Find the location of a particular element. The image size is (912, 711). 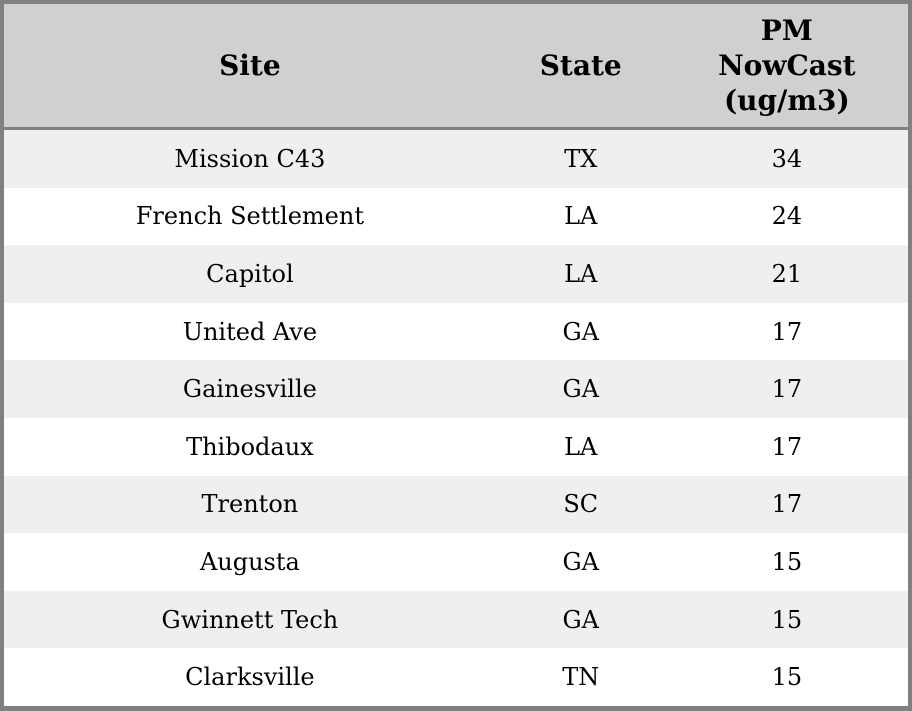

pm-nowcast-cell: 24 is located at coordinates (787, 216).